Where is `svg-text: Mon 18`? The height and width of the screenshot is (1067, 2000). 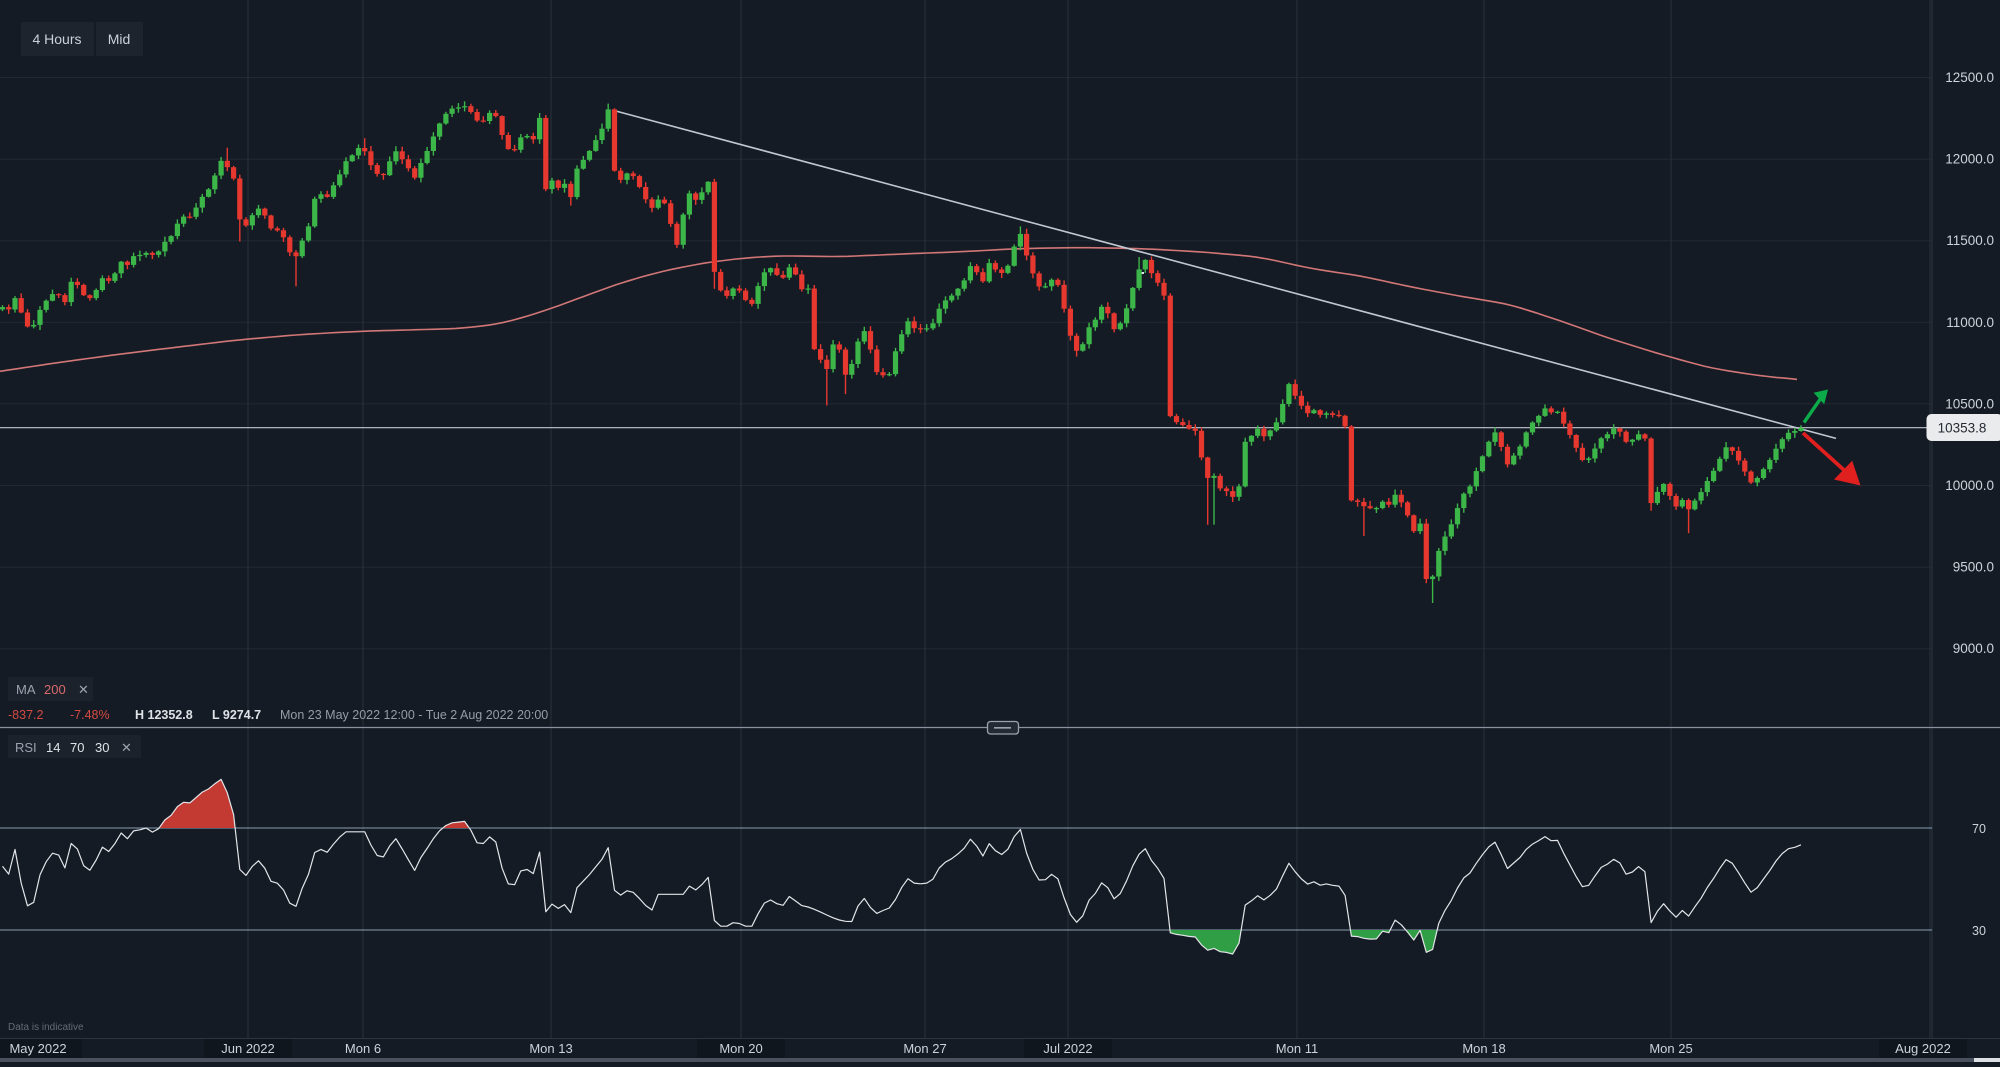 svg-text: Mon 18 is located at coordinates (1483, 1048).